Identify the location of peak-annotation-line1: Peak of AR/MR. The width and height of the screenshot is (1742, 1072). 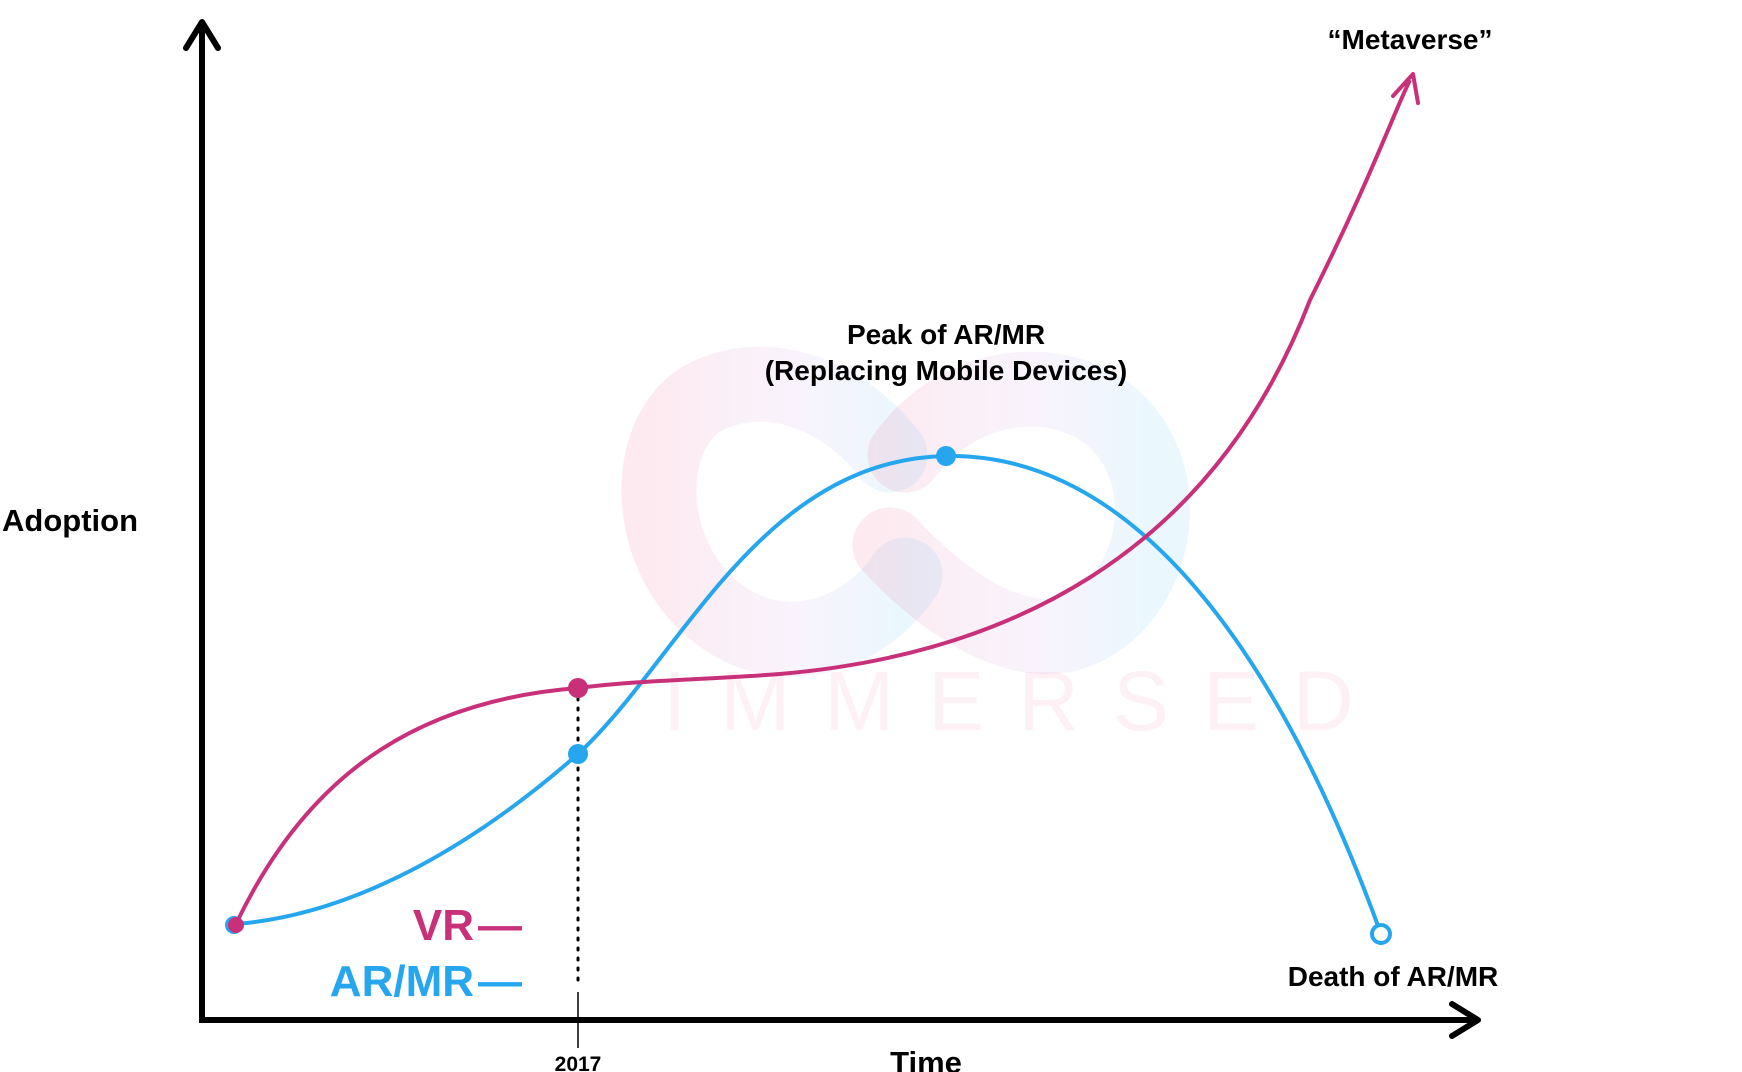
(946, 334).